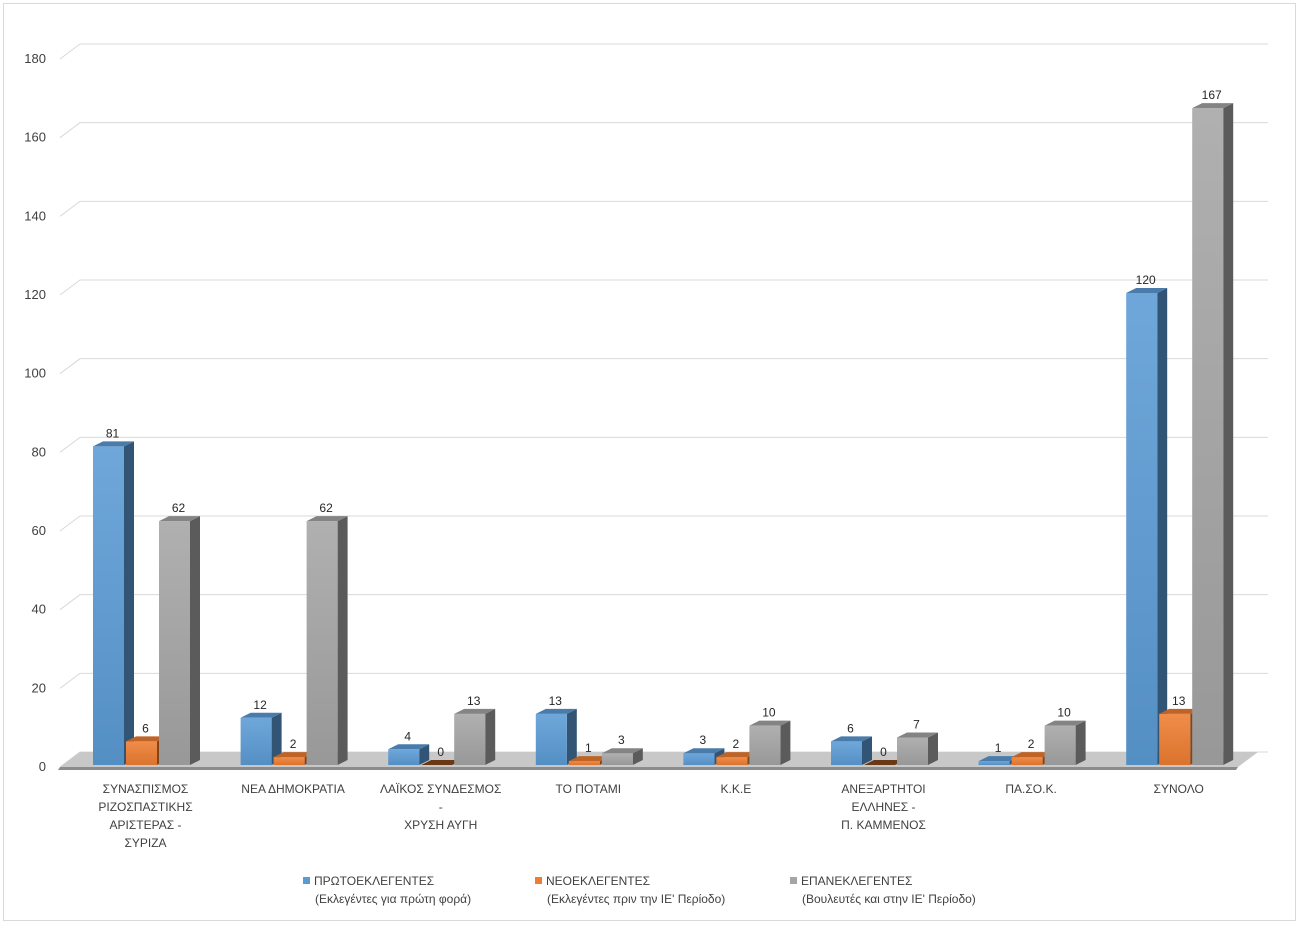 Image resolution: width=1301 pixels, height=926 pixels. I want to click on legend-swatch, so click(306, 880).